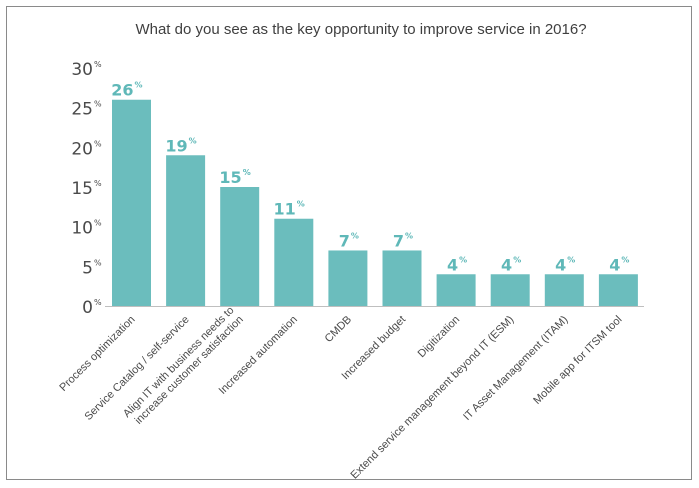  What do you see at coordinates (82, 149) in the screenshot?
I see `y-tick-value: 20` at bounding box center [82, 149].